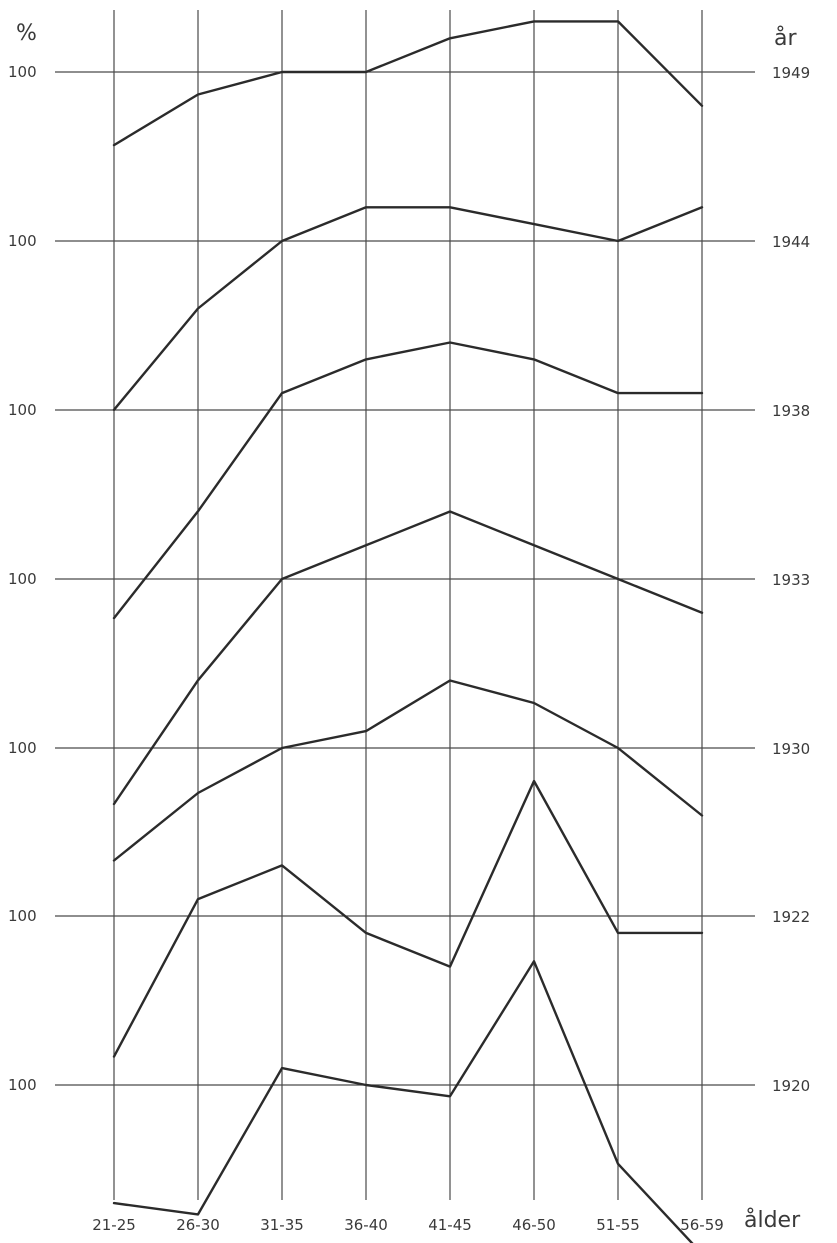 Image resolution: width=837 pixels, height=1243 pixels. I want to click on x-tick-label: 46-50, so click(534, 1225).